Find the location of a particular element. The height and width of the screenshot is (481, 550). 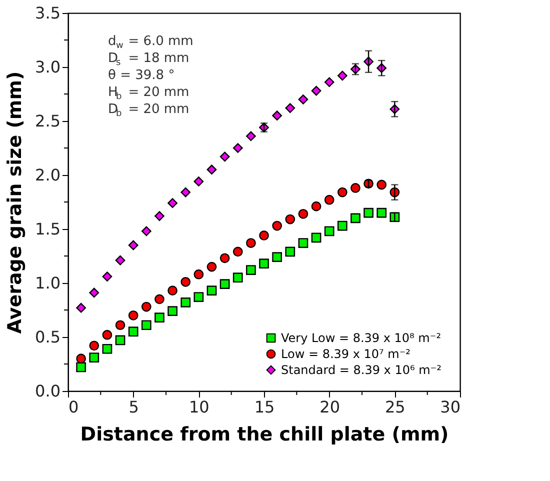

y-tick-label: 1.0 is located at coordinates (47, 283).